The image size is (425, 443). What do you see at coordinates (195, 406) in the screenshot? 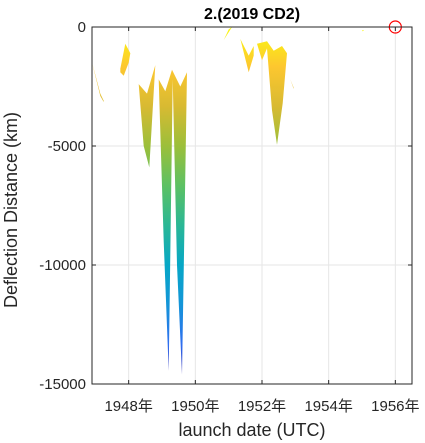
I see `x-tick-label: 1950年` at bounding box center [195, 406].